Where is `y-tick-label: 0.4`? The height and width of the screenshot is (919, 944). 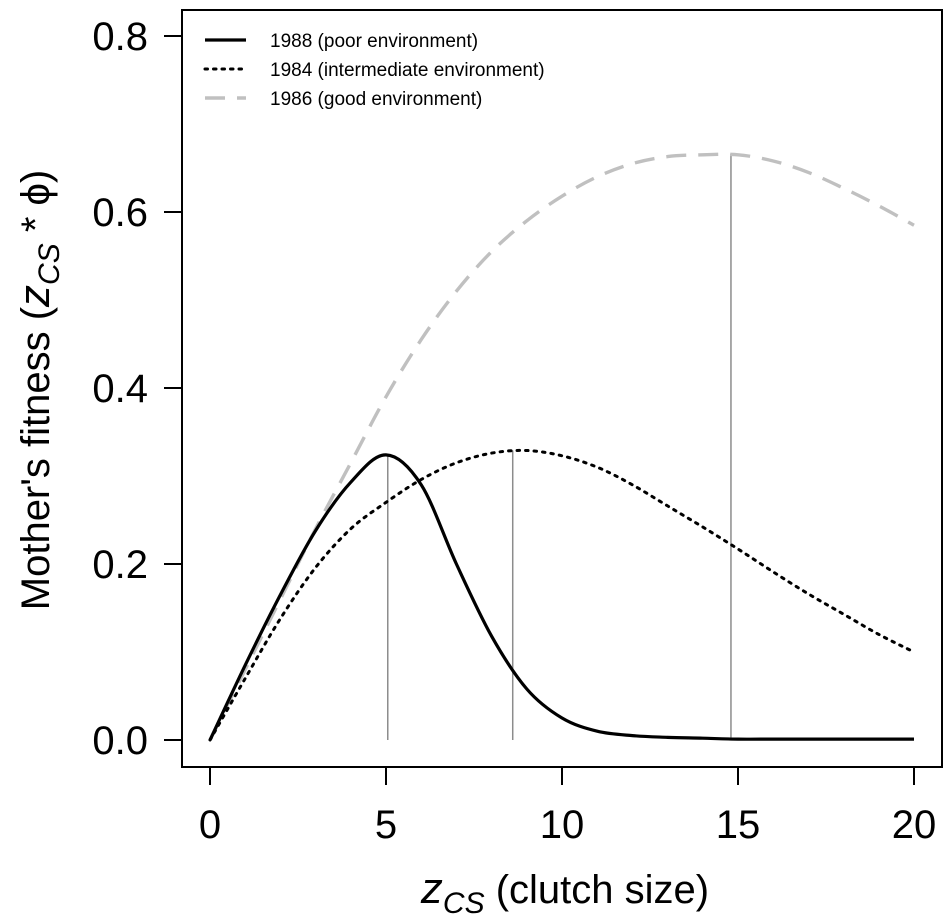
y-tick-label: 0.4 is located at coordinates (120, 389).